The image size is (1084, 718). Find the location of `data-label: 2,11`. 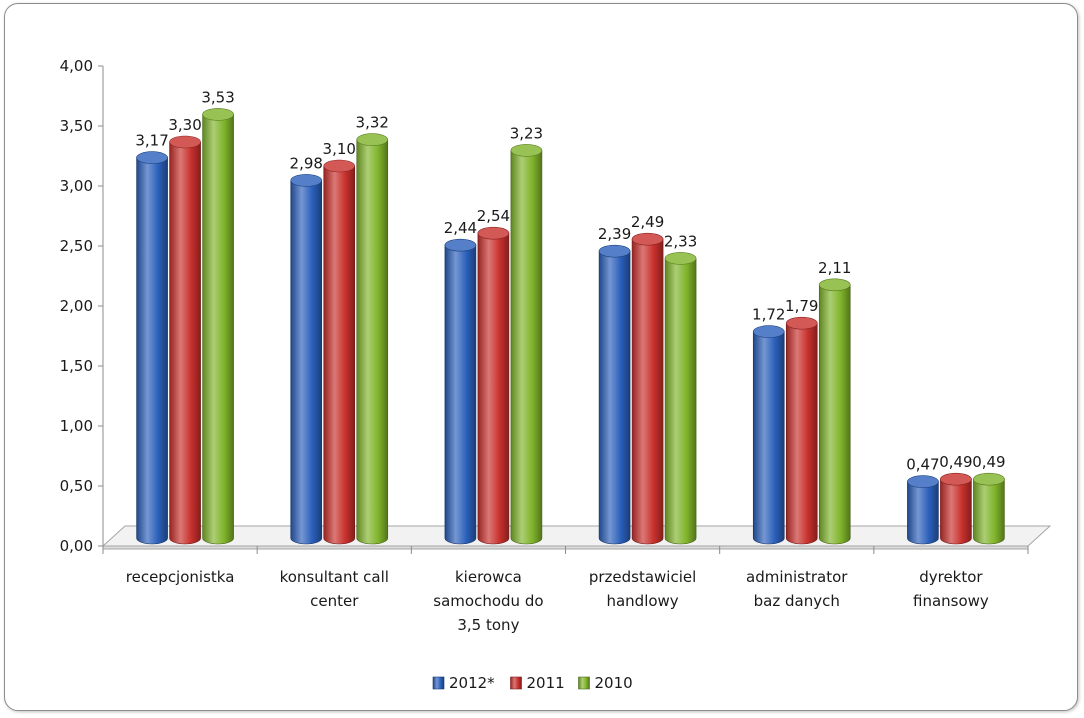

data-label: 2,11 is located at coordinates (834, 268).